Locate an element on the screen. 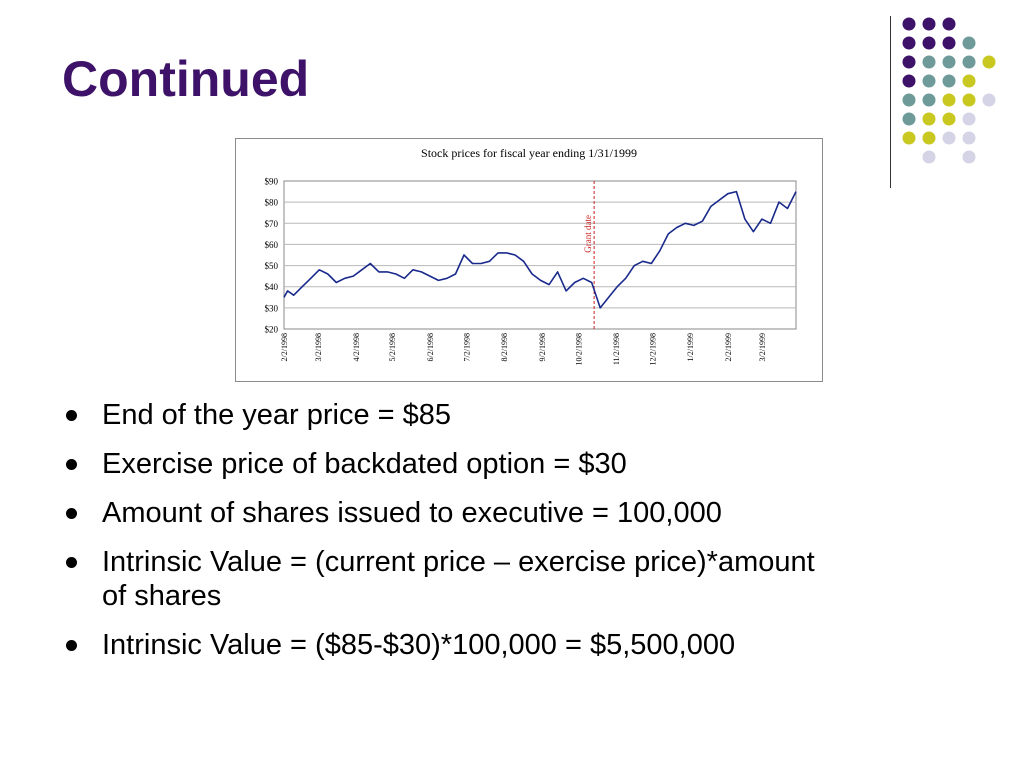 Image resolution: width=1024 pixels, height=768 pixels. x-tick-label: 2/2/1998 is located at coordinates (284, 347).